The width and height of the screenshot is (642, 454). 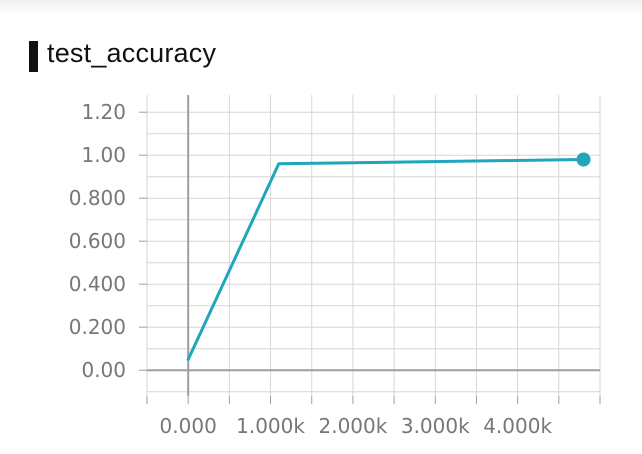 I want to click on chart-title: test_accuracy, so click(x=132, y=53).